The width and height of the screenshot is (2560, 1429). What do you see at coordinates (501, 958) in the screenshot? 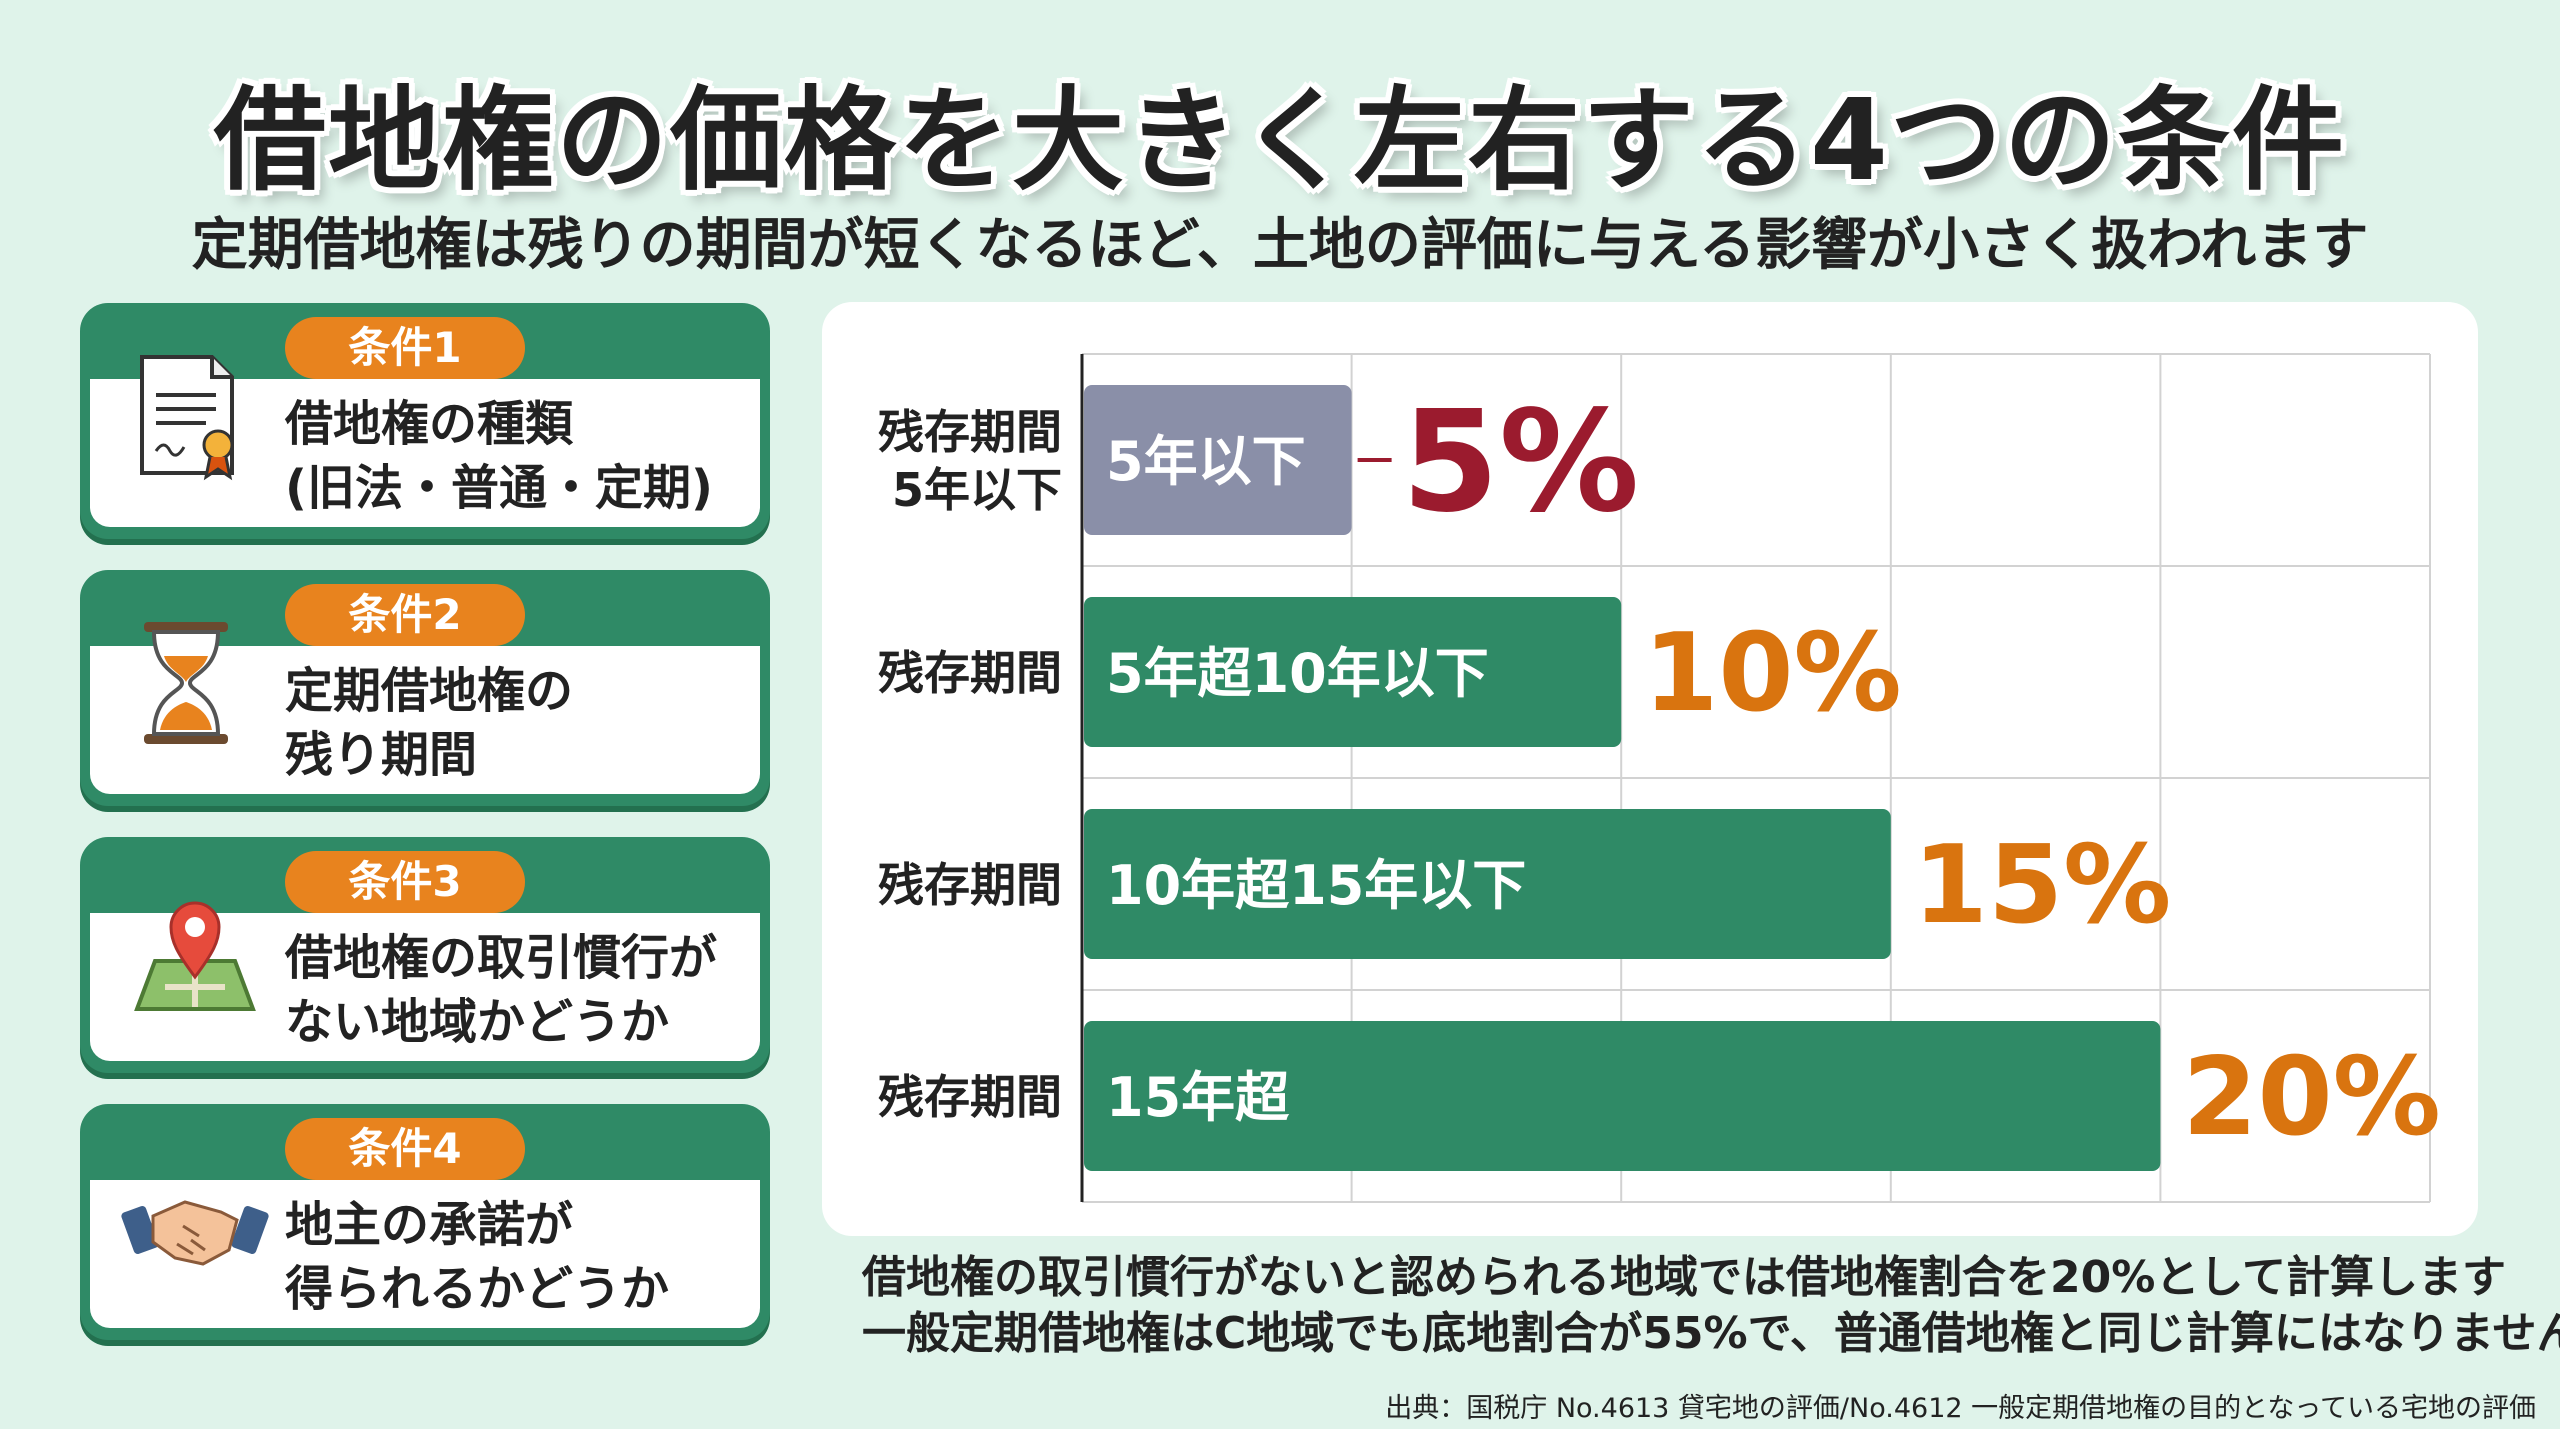
I see `condition-line1: 借地権の取引慣行が` at bounding box center [501, 958].